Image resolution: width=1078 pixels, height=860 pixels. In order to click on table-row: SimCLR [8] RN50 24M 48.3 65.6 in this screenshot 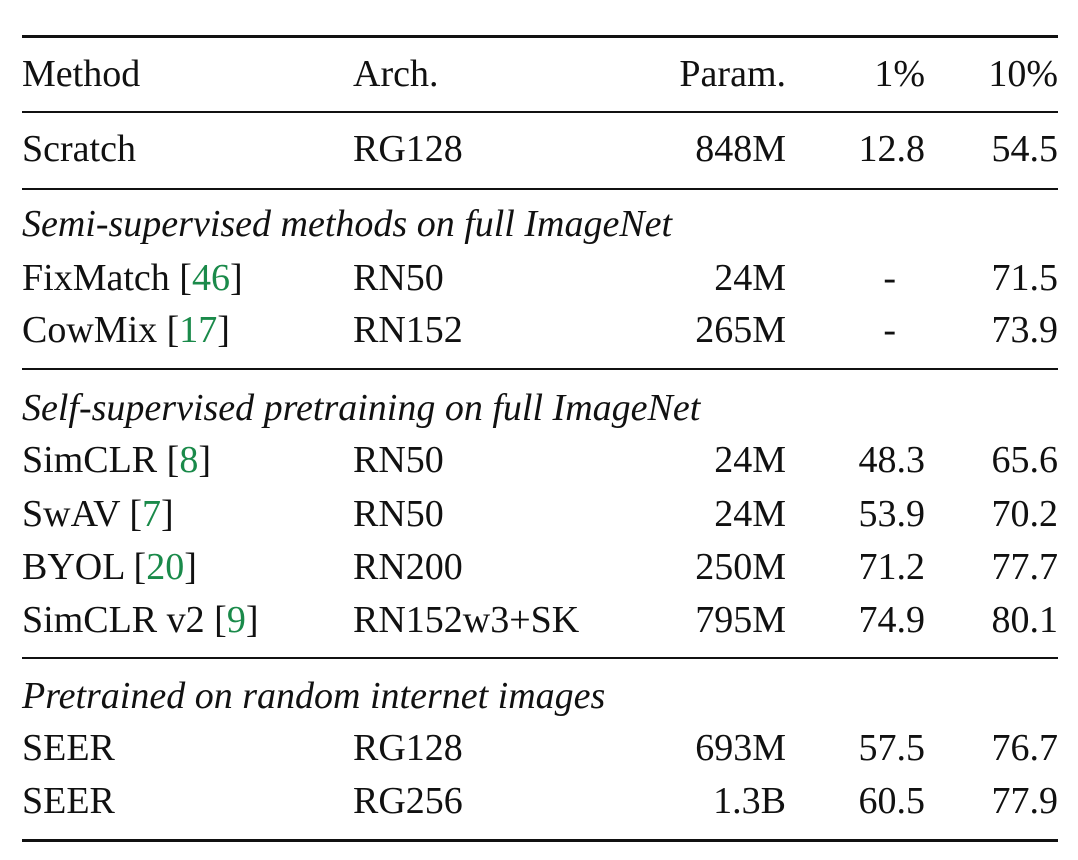, I will do `click(540, 460)`.